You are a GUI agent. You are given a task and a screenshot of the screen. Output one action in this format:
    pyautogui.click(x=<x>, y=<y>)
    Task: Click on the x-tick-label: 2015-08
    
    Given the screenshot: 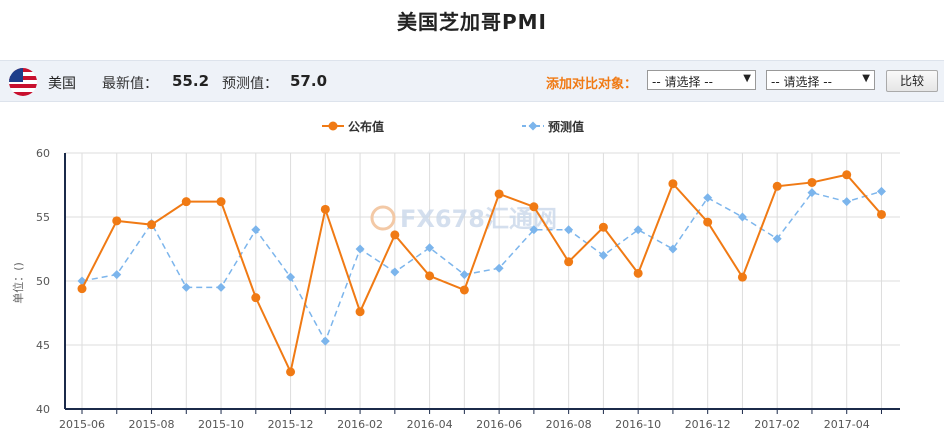 What is the action you would take?
    pyautogui.click(x=152, y=424)
    